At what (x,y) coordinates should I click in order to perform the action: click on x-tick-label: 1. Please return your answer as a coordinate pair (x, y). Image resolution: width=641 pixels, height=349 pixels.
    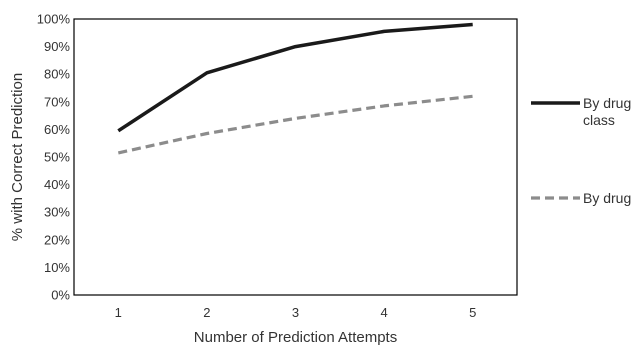
    Looking at the image, I should click on (118, 312).